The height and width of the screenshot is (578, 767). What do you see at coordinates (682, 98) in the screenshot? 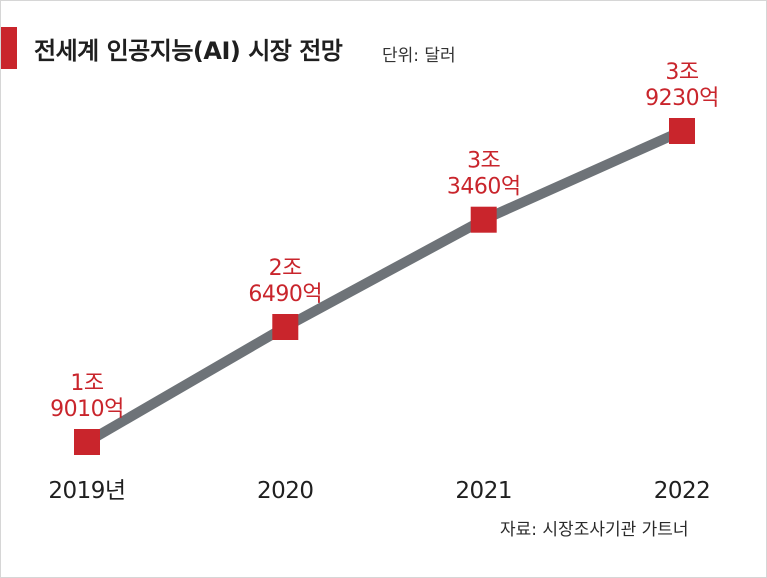
I see `data-label-line2: 9230억` at bounding box center [682, 98].